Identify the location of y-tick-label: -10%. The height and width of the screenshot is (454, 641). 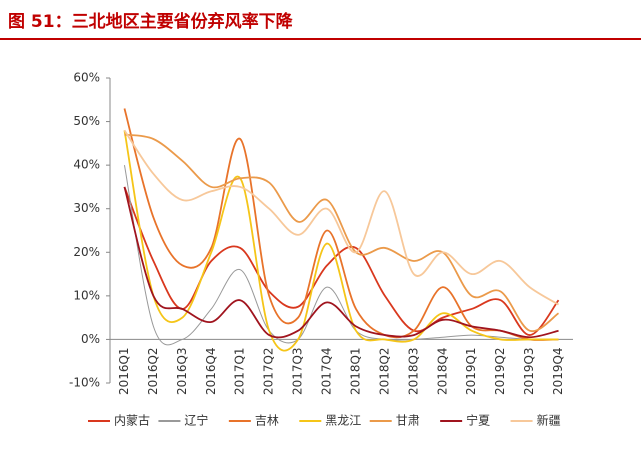
(84, 383).